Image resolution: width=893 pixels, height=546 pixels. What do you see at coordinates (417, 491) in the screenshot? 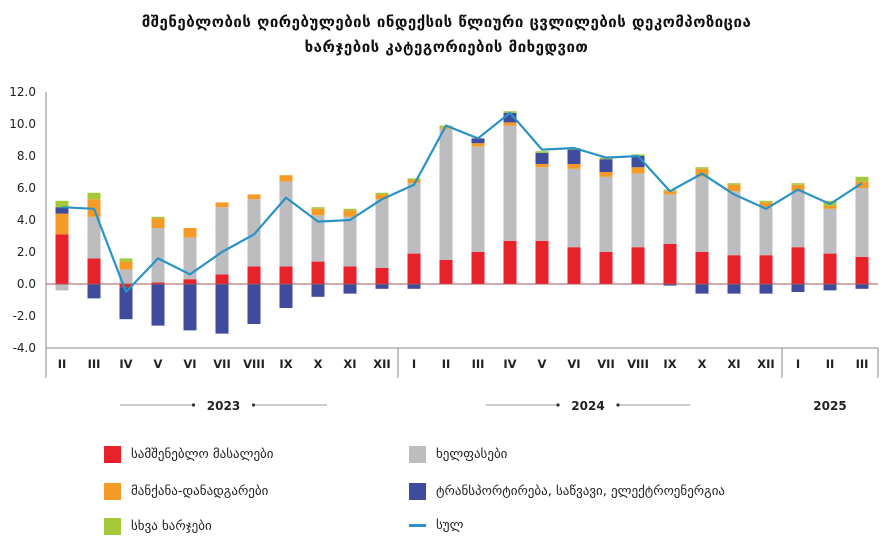
I see `legend-swatch-transport` at bounding box center [417, 491].